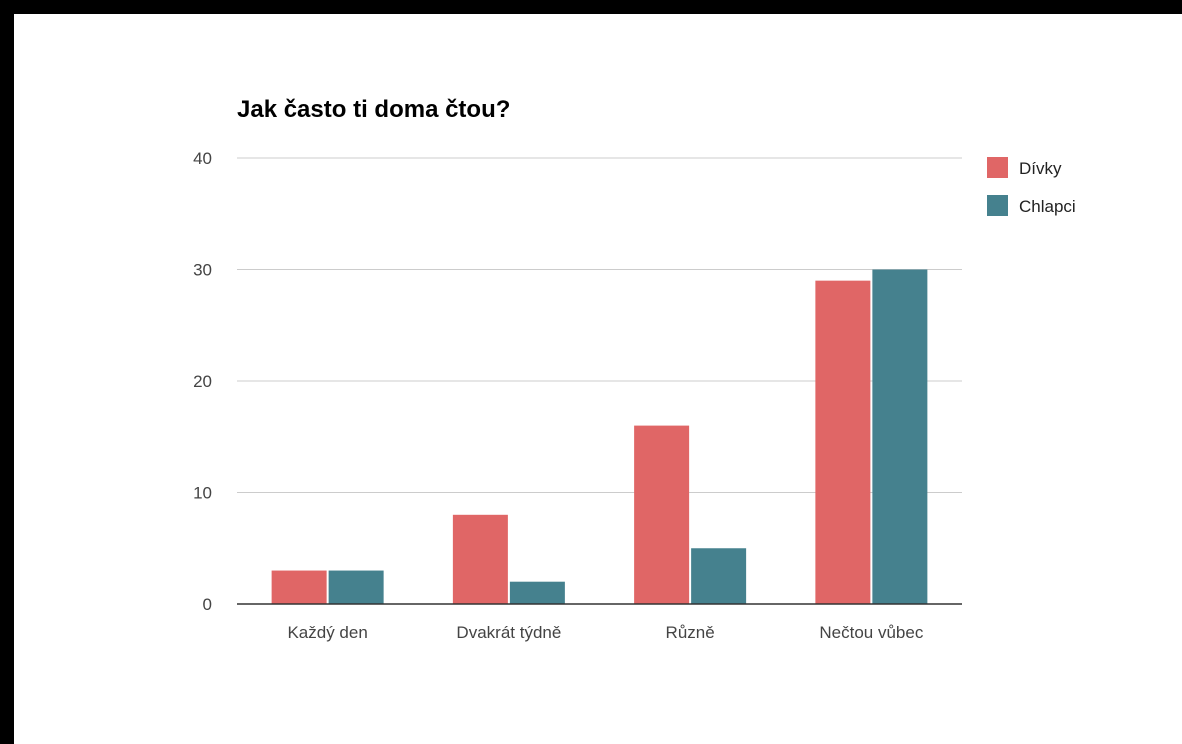 This screenshot has height=744, width=1182. What do you see at coordinates (1047, 206) in the screenshot?
I see `legend-label: Chlapci` at bounding box center [1047, 206].